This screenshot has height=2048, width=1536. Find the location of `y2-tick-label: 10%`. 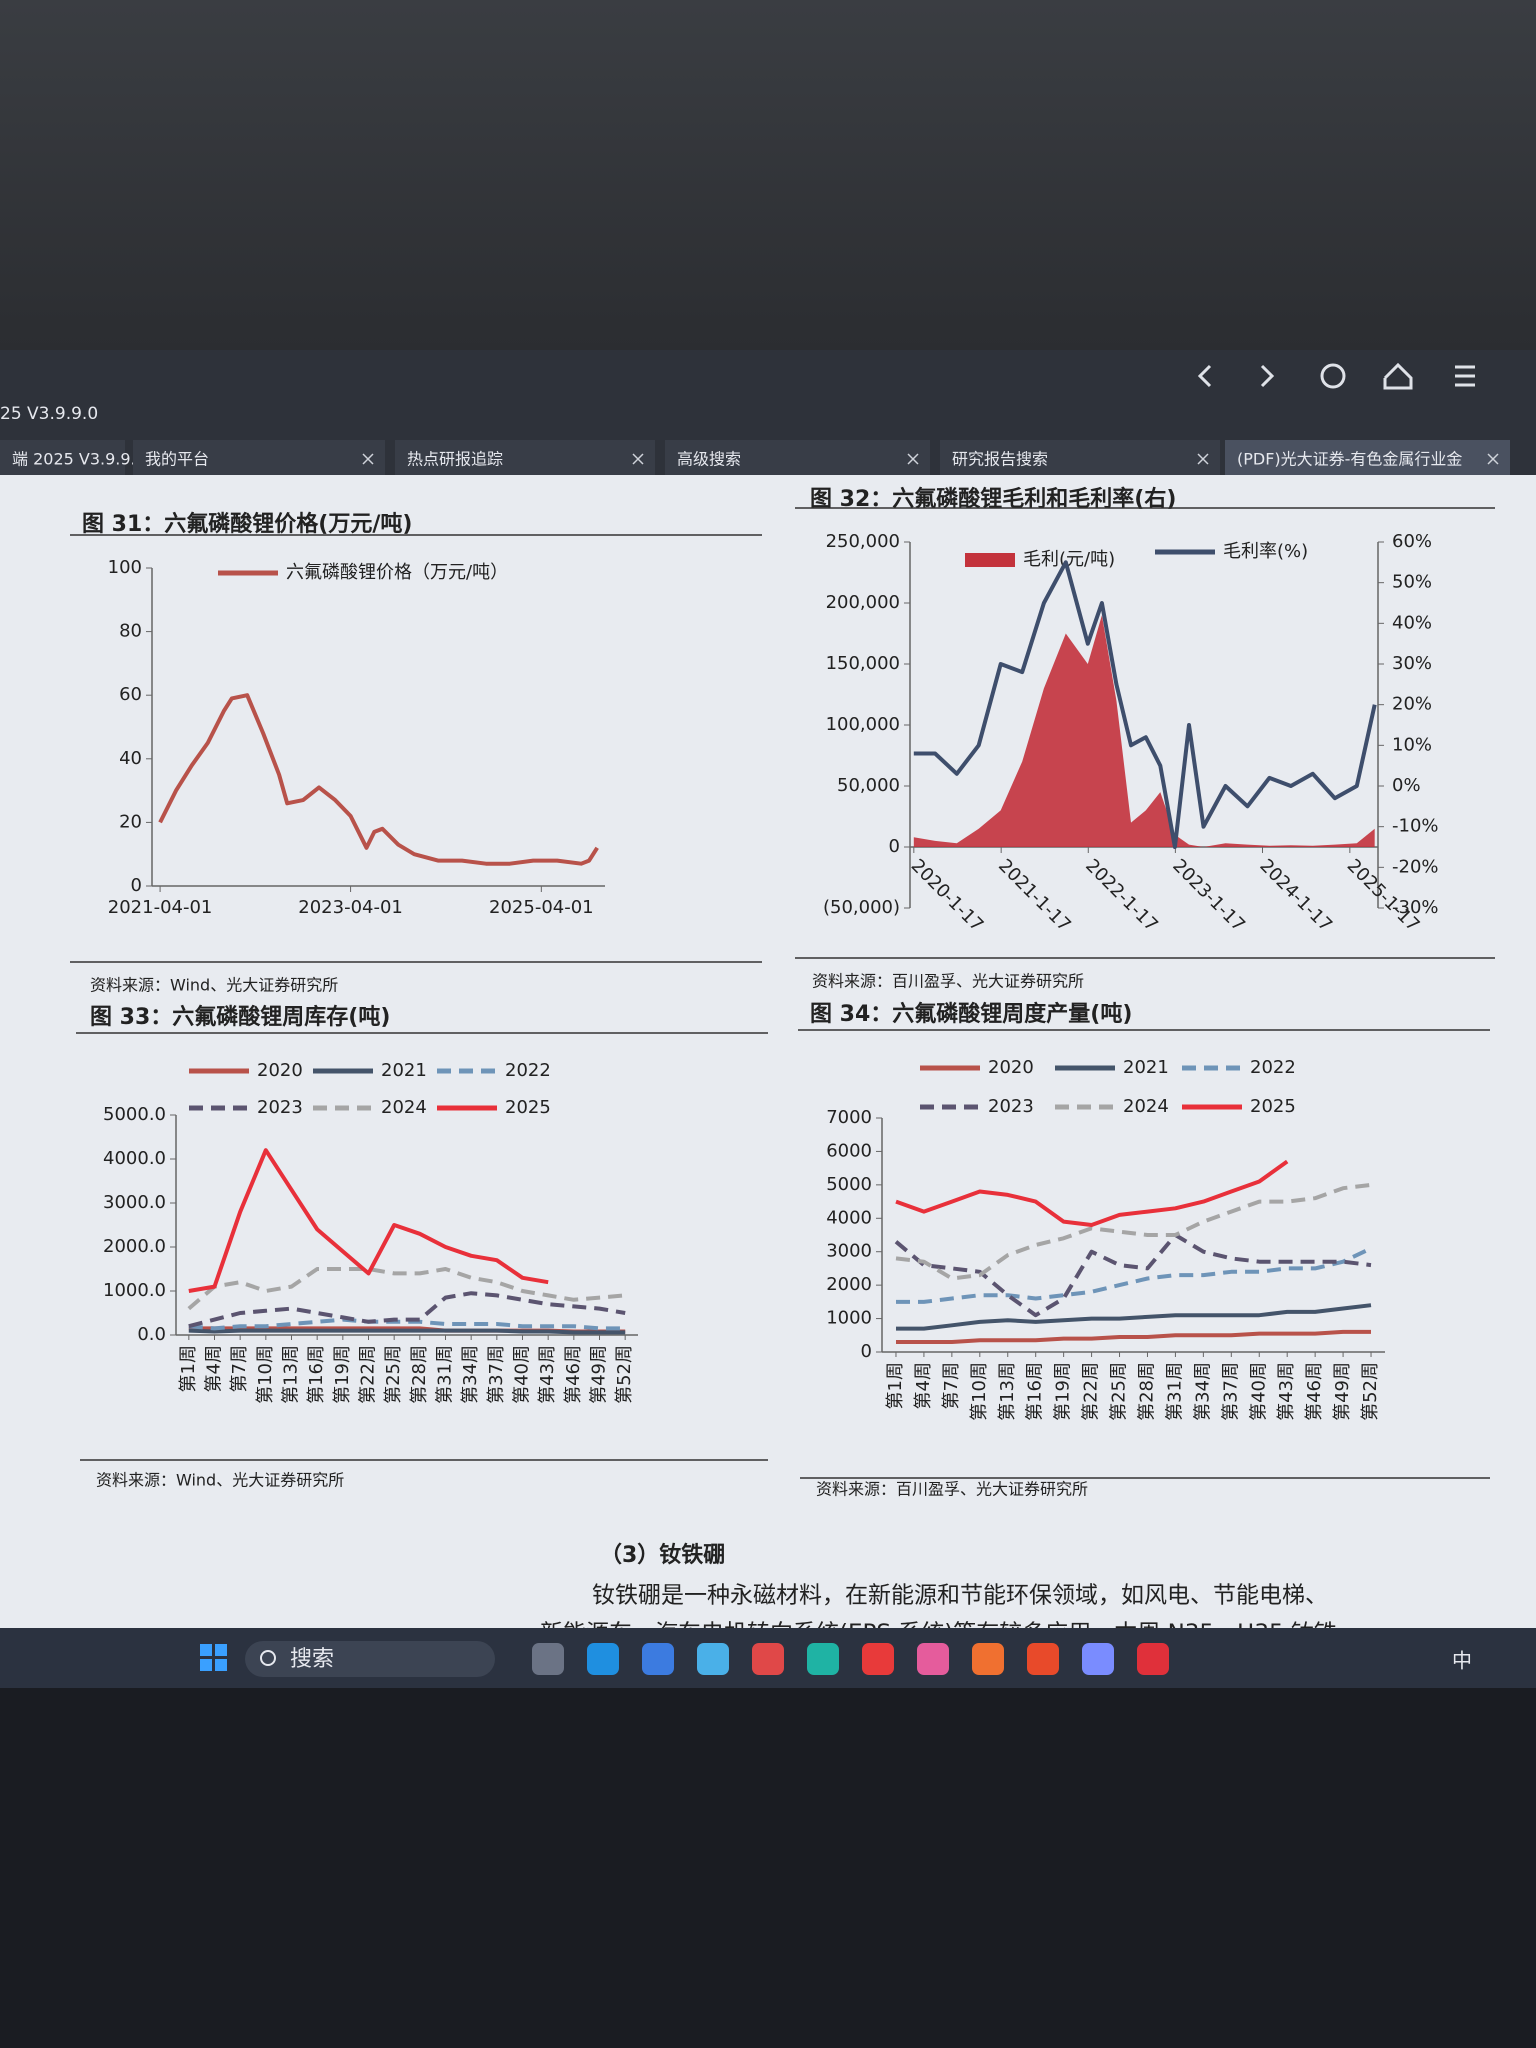

y2-tick-label: 10% is located at coordinates (1412, 744).